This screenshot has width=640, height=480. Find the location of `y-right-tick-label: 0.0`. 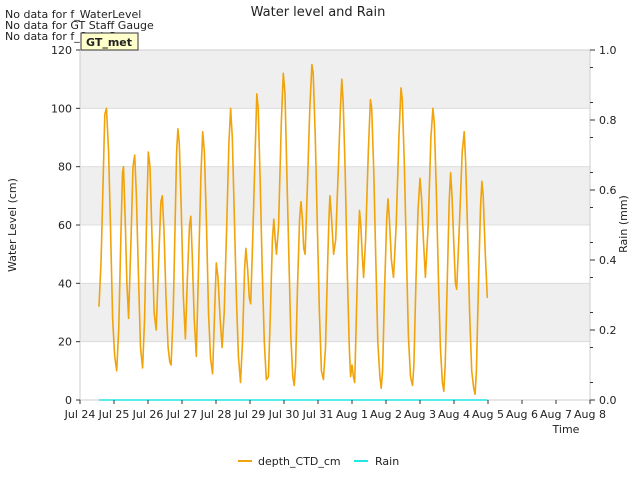

y-right-tick-label: 0.0 is located at coordinates (608, 400).